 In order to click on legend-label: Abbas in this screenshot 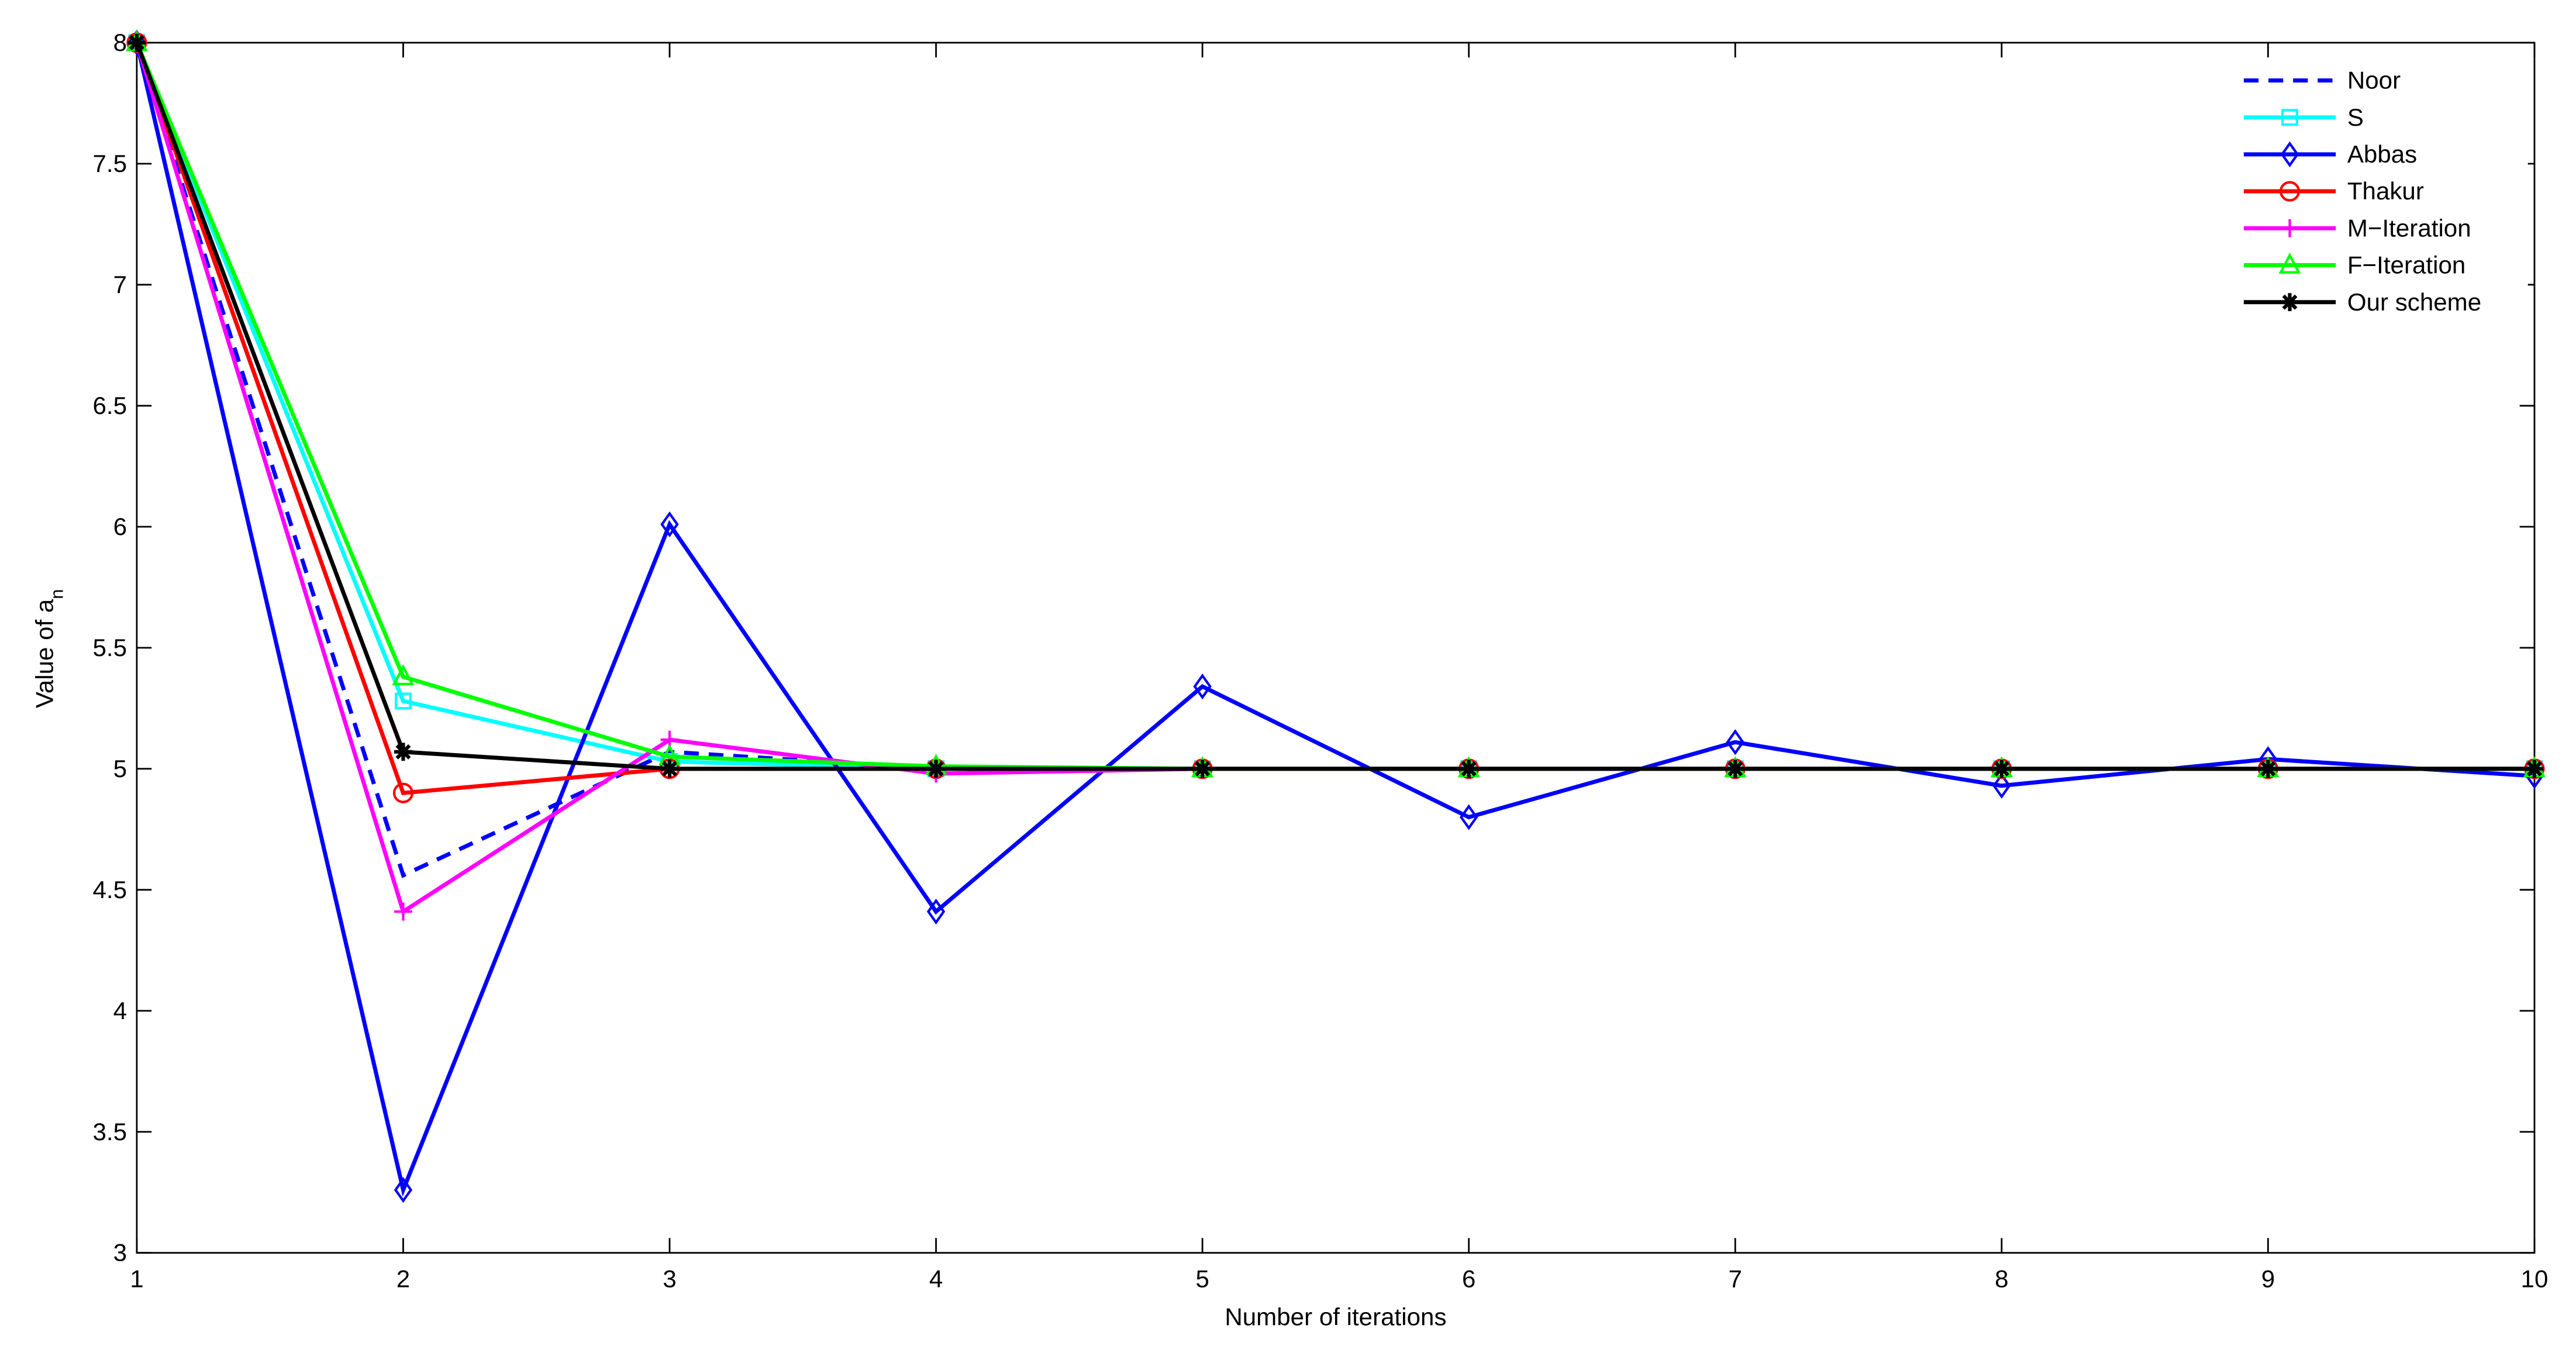, I will do `click(2382, 154)`.